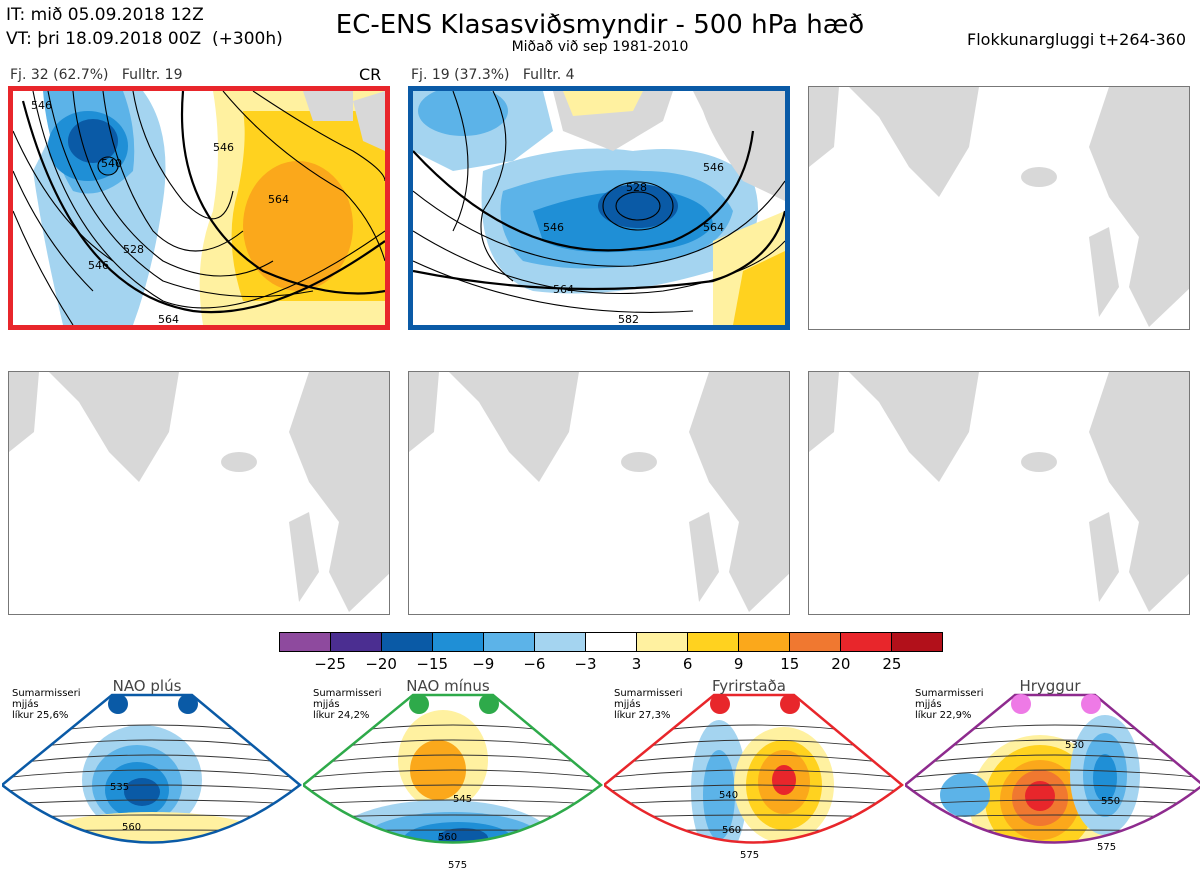  What do you see at coordinates (790, 664) in the screenshot?
I see `colorbar-tick-label: 15` at bounding box center [790, 664].